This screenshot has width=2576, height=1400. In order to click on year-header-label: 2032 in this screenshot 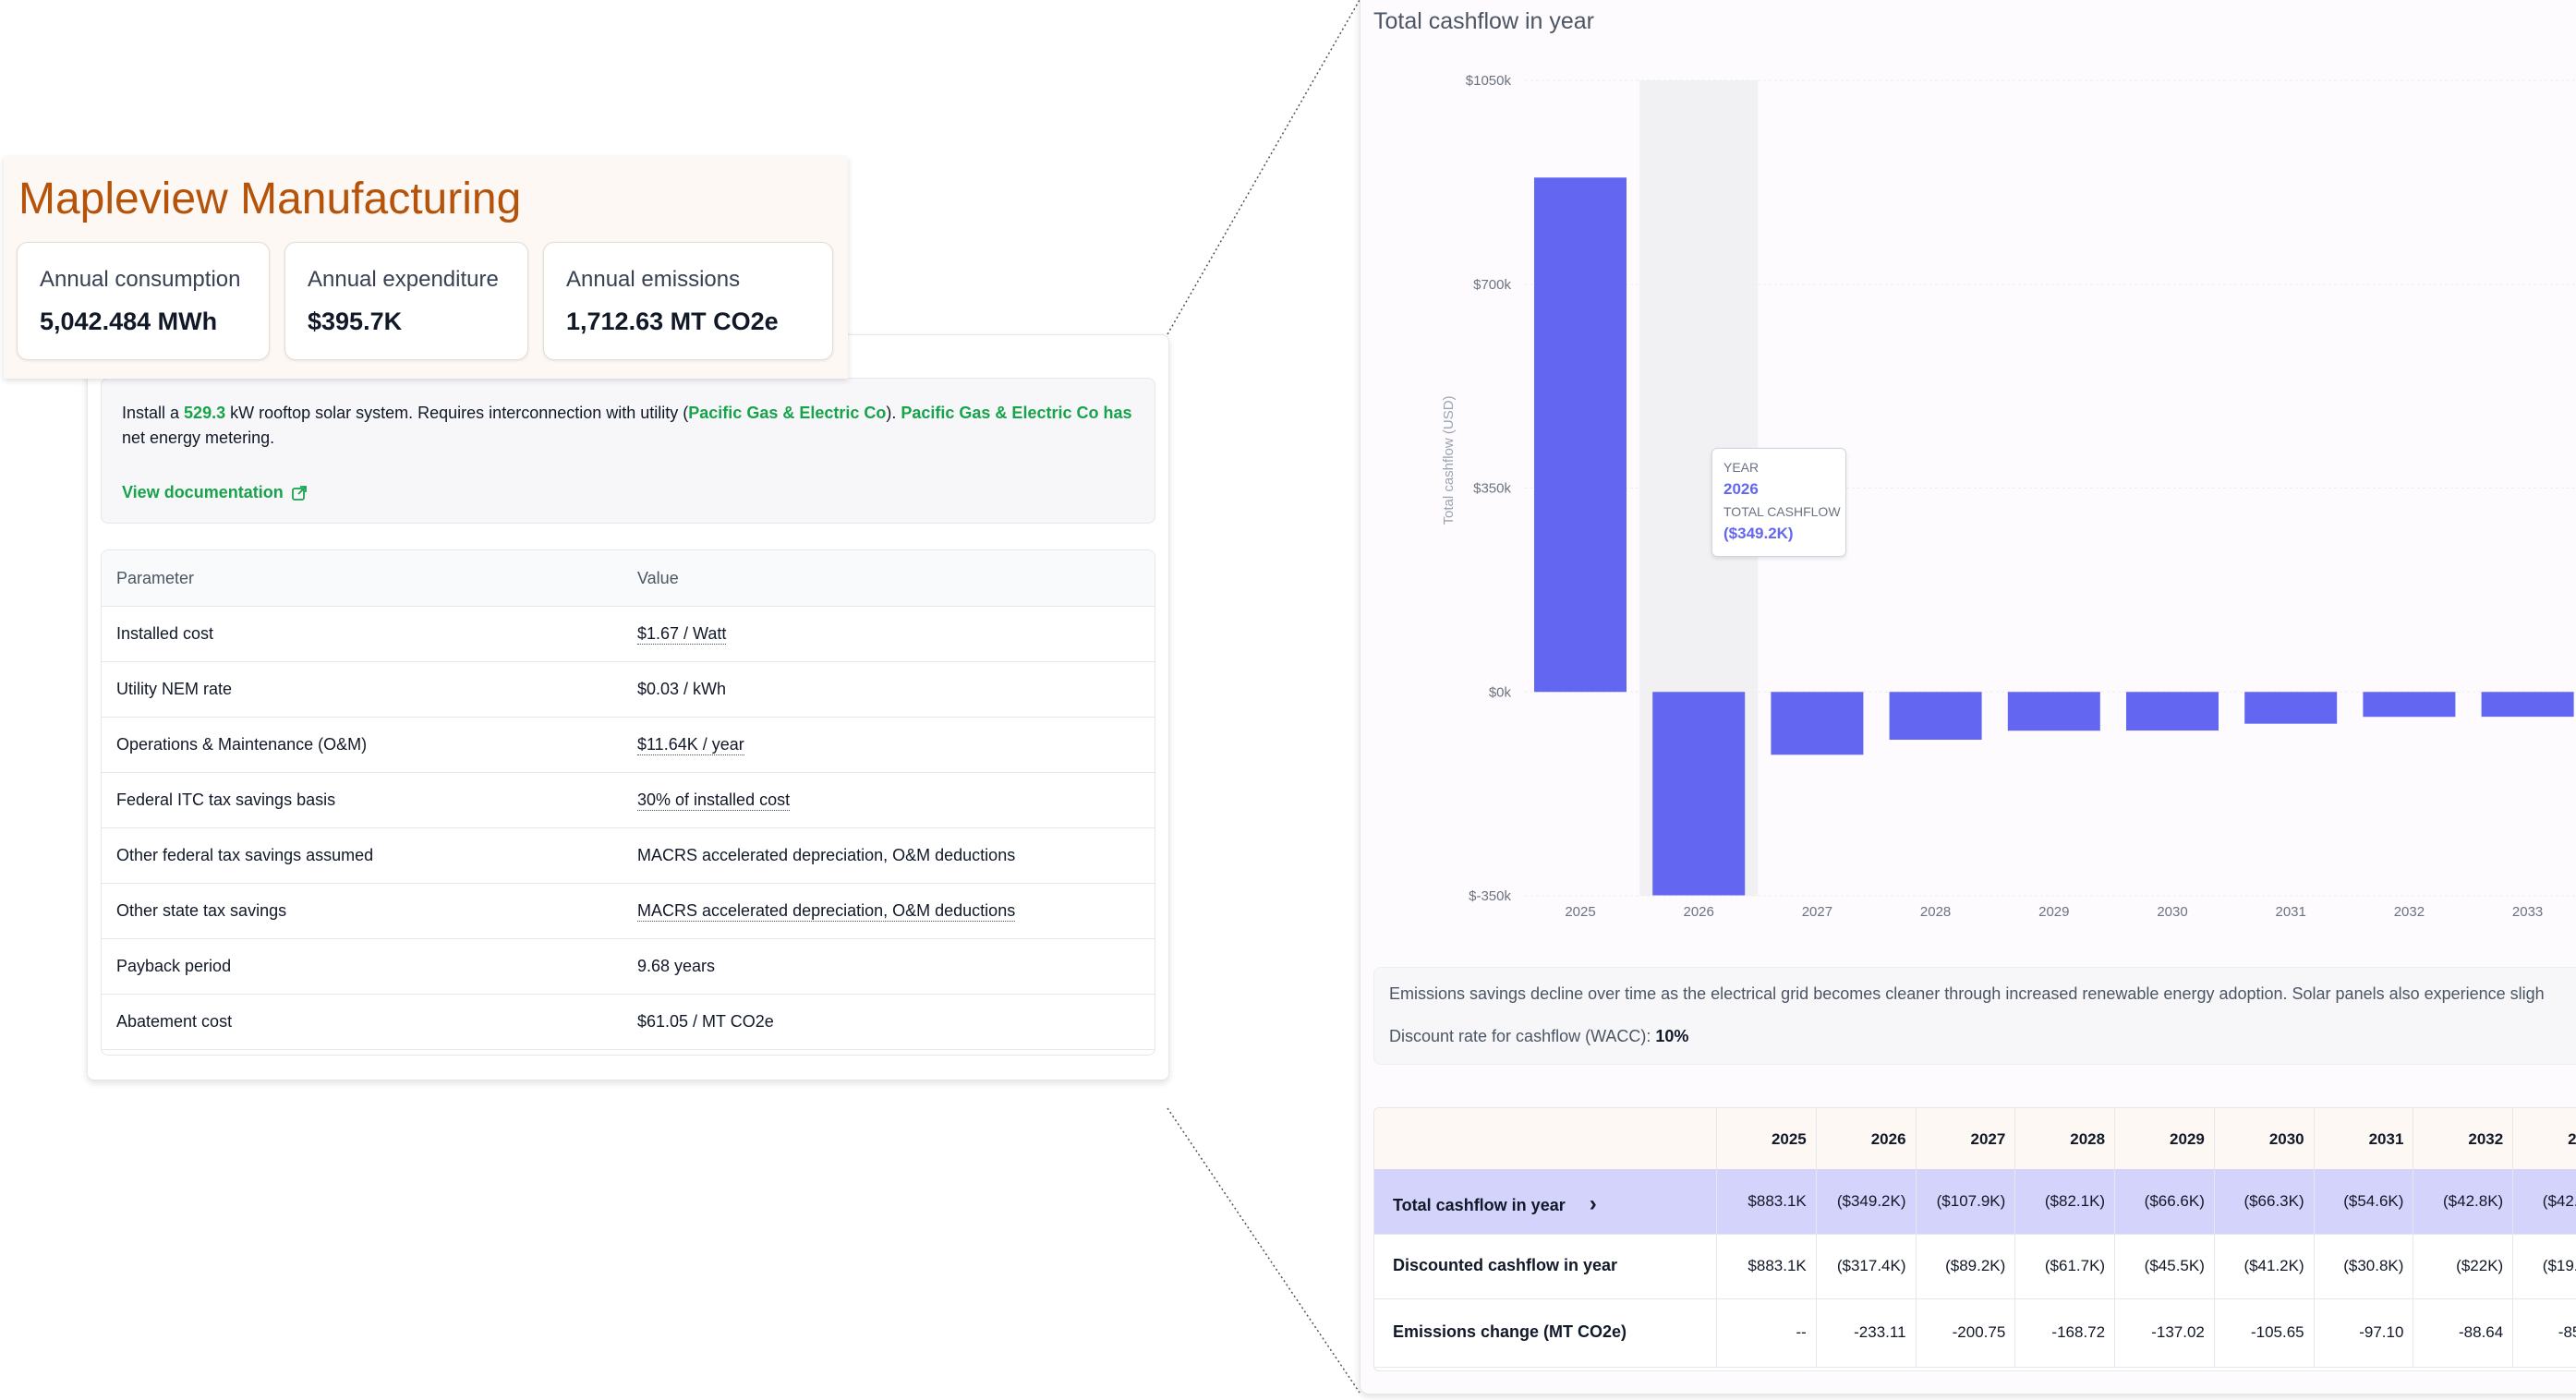, I will do `click(2486, 1139)`.